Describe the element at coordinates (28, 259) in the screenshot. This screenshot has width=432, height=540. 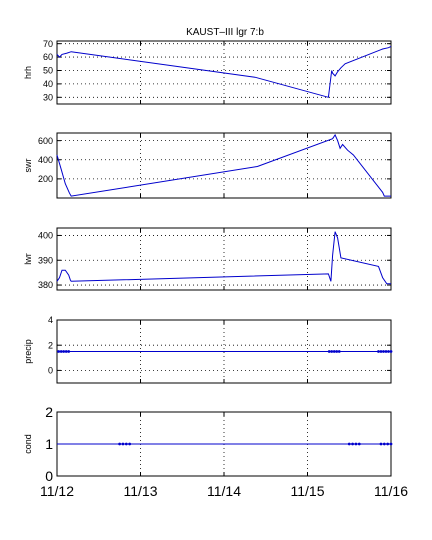
I see `y-axis-label: lwr` at that location.